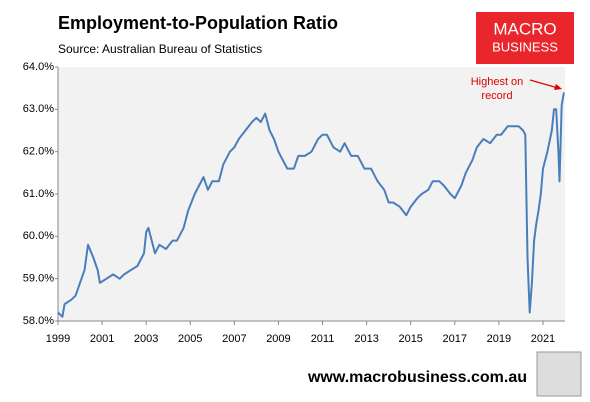 This screenshot has width=590, height=402. Describe the element at coordinates (234, 339) in the screenshot. I see `x-tick-label: 2007` at that location.